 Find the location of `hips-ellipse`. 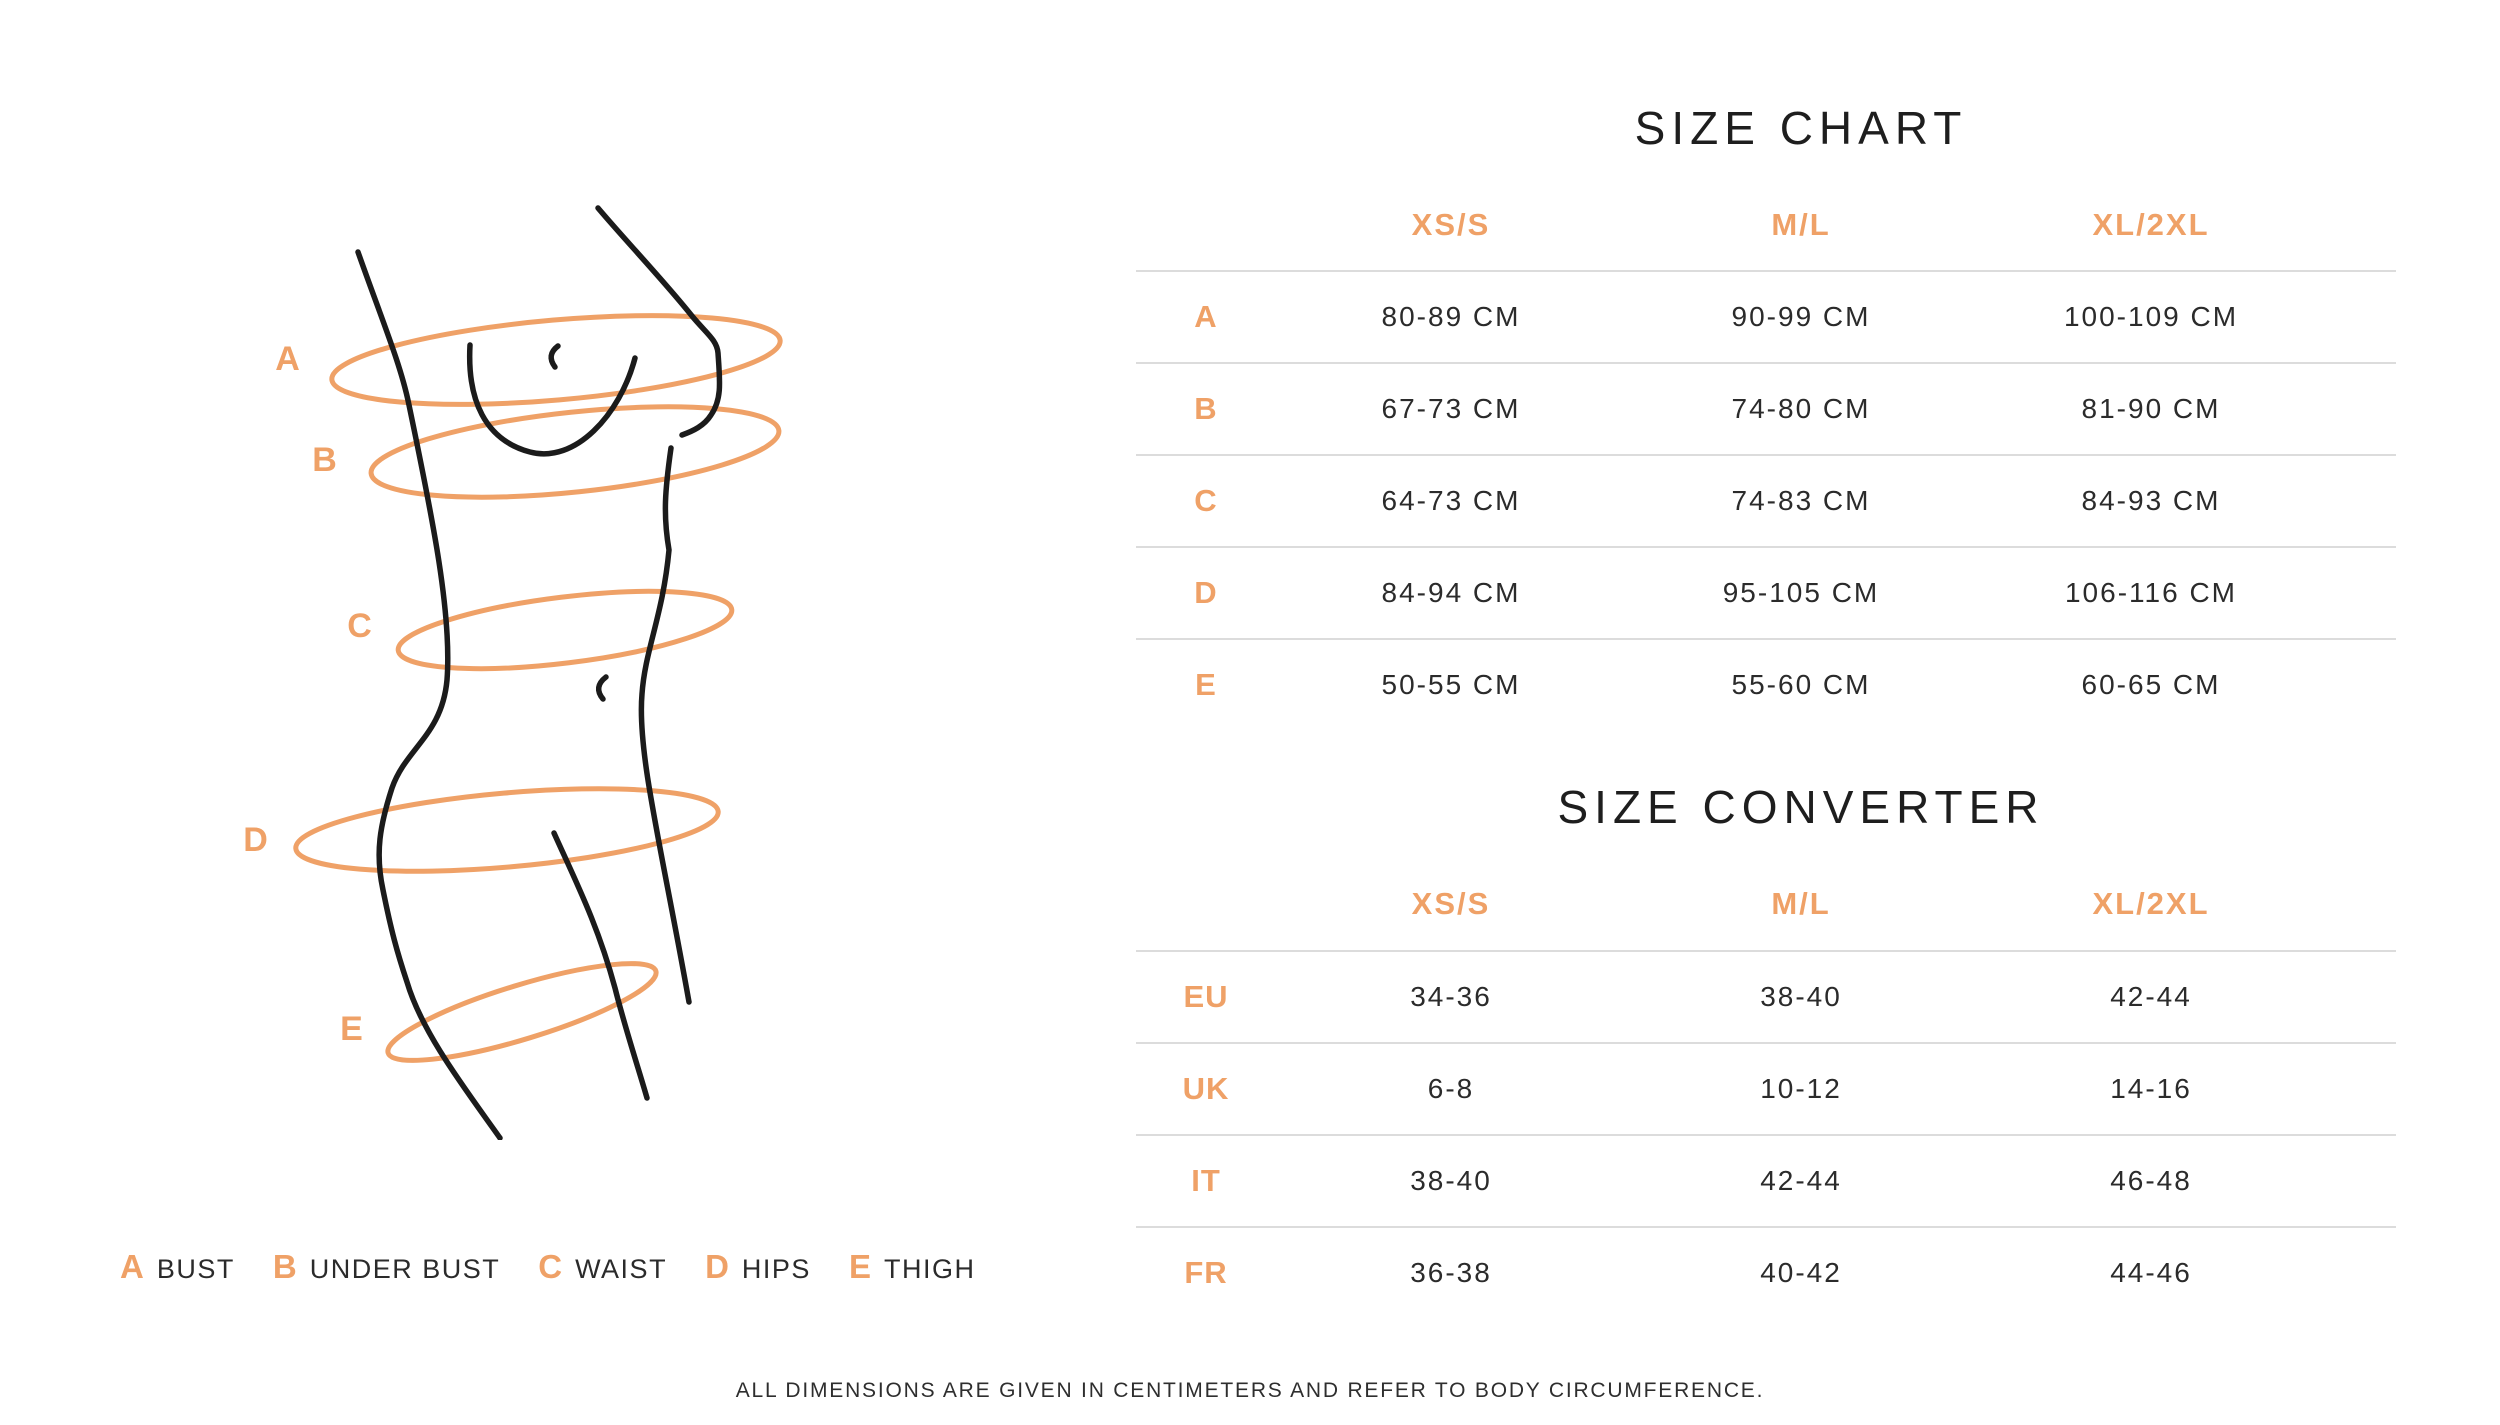

hips-ellipse is located at coordinates (507, 830).